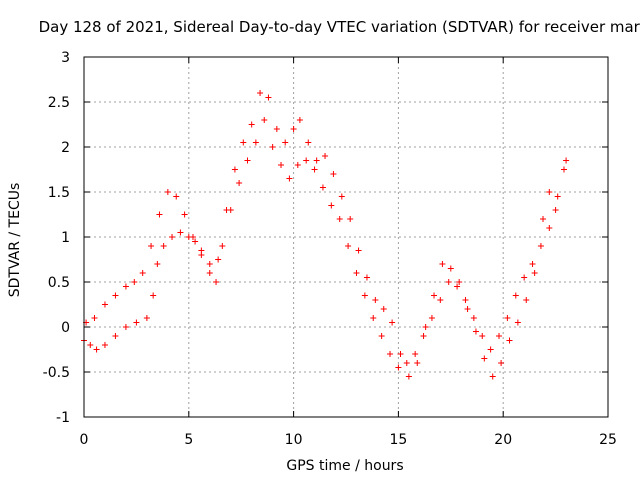 This screenshot has height=480, width=640. Describe the element at coordinates (65, 58) in the screenshot. I see `y-tick-label: 3` at that location.